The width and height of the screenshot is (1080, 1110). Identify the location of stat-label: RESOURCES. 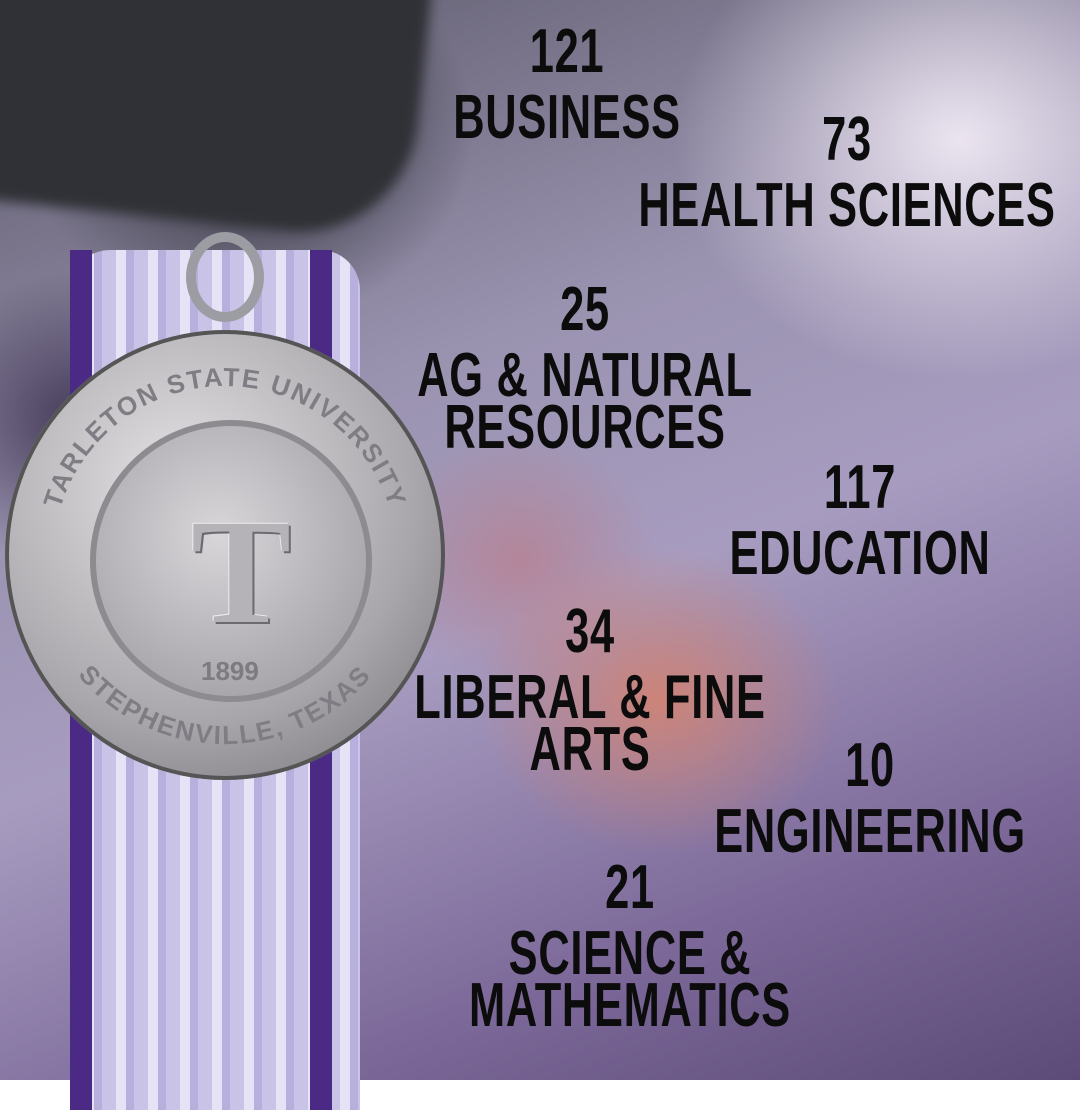
(585, 427).